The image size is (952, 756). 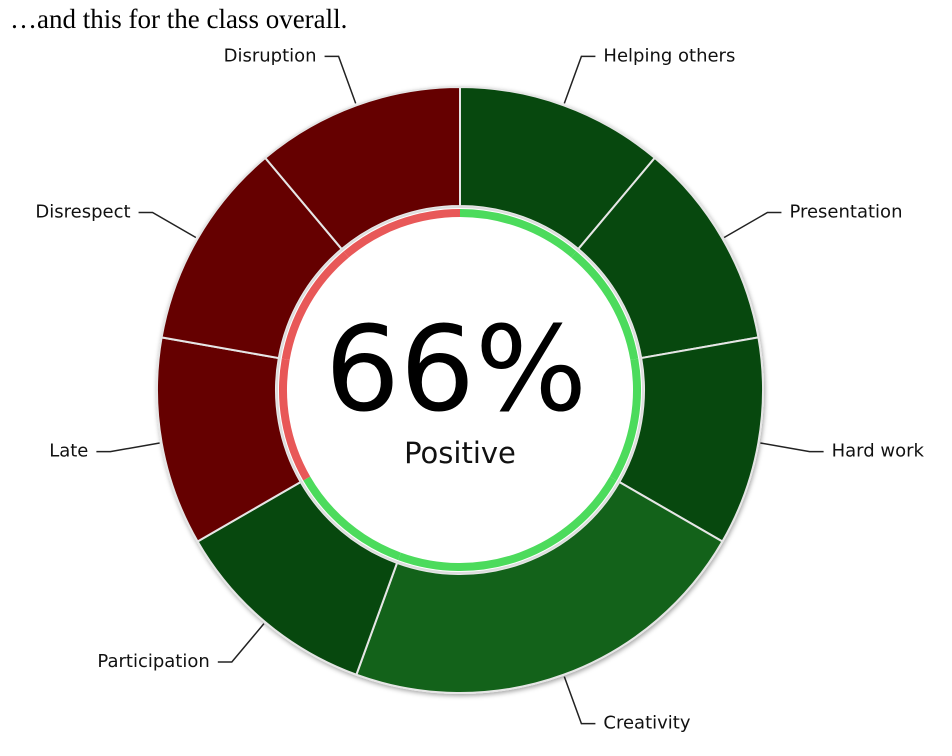 What do you see at coordinates (82, 212) in the screenshot?
I see `segment-label: Disrespect` at bounding box center [82, 212].